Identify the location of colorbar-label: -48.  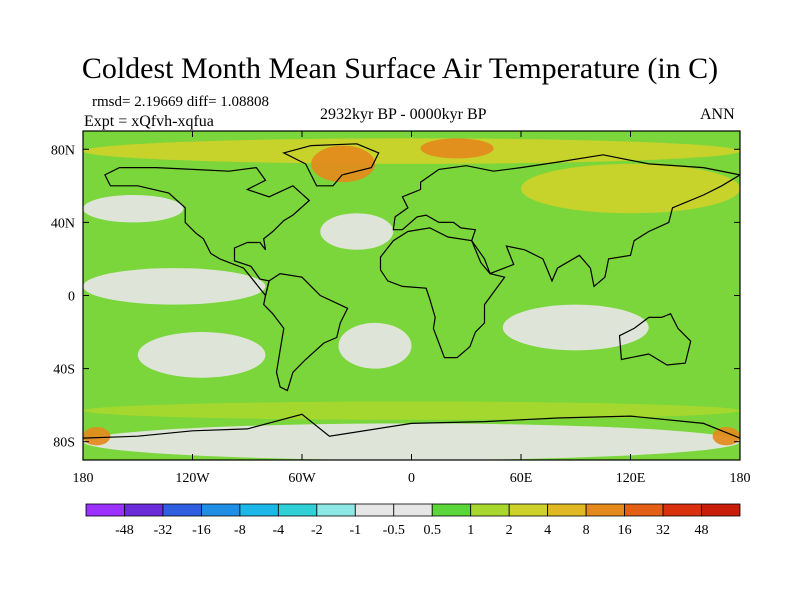
(124, 530).